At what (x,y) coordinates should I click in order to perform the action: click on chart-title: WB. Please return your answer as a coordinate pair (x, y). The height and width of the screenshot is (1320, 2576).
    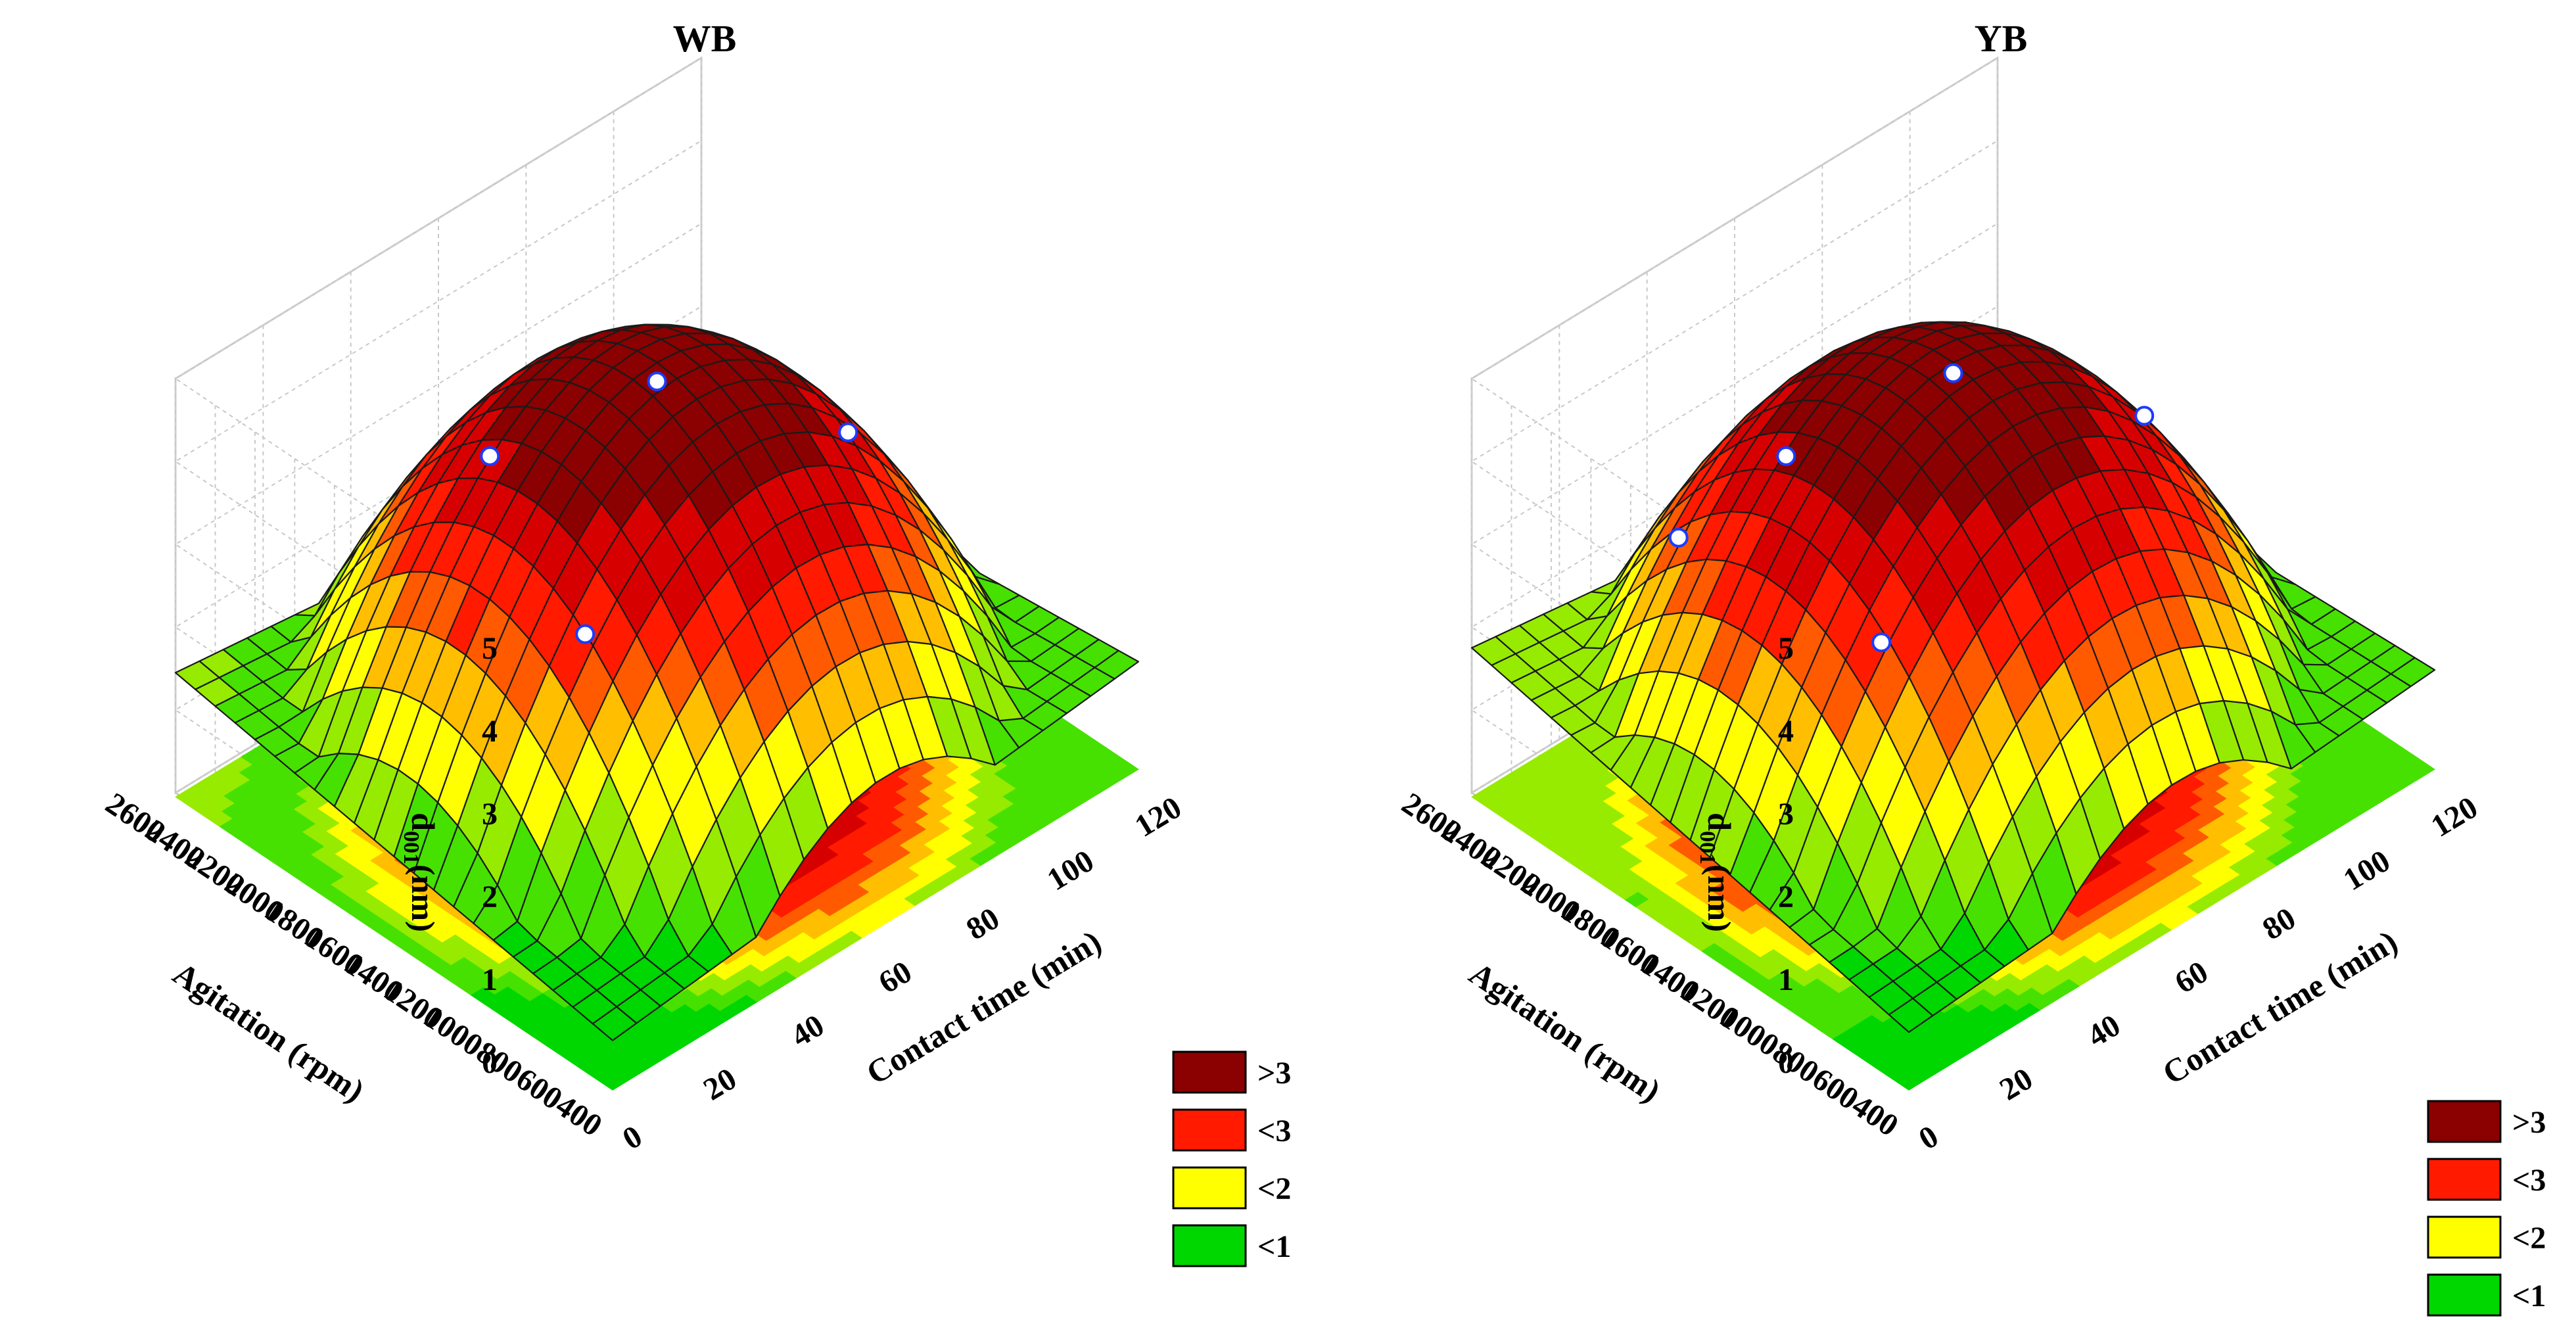
    Looking at the image, I should click on (705, 38).